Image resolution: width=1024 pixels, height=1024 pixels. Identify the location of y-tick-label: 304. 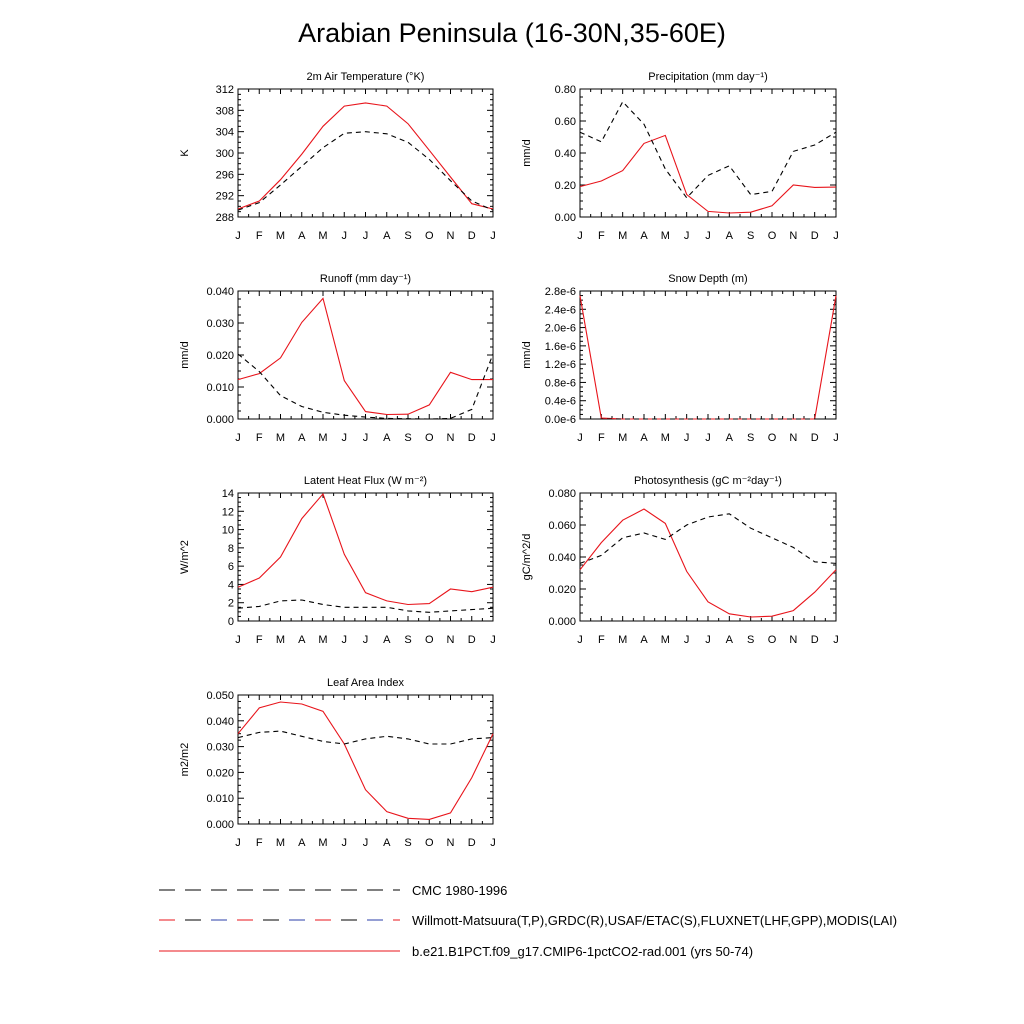
(225, 133).